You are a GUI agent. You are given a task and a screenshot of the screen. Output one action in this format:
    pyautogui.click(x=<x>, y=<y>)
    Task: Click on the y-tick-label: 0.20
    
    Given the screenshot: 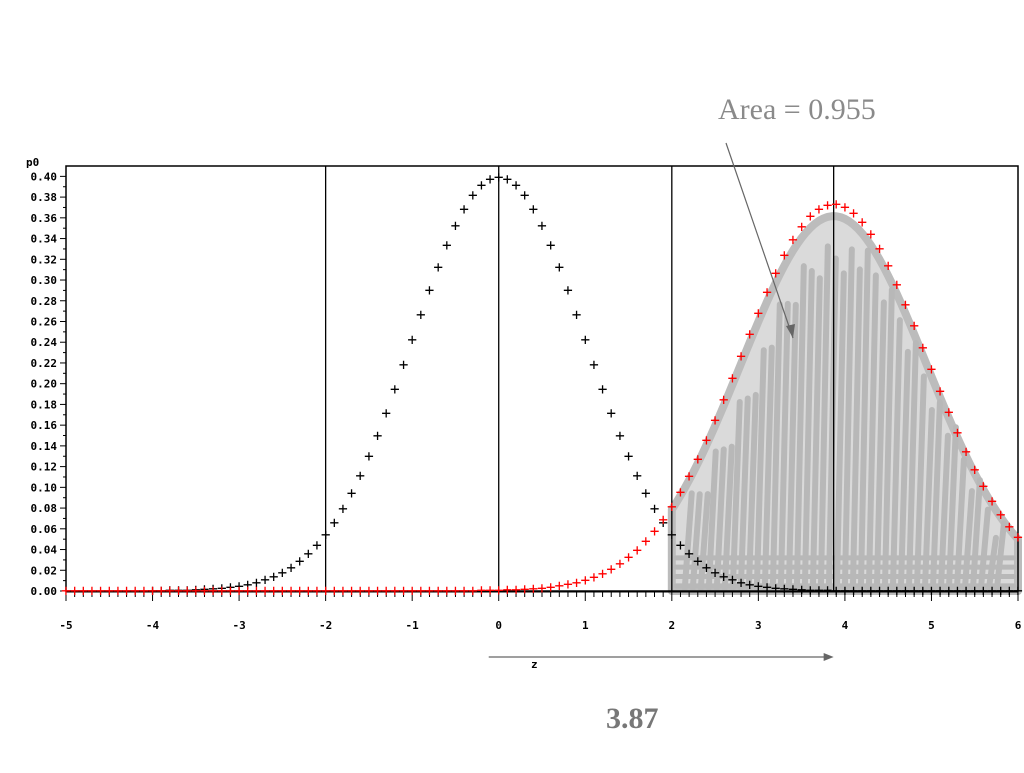 What is the action you would take?
    pyautogui.click(x=44, y=384)
    